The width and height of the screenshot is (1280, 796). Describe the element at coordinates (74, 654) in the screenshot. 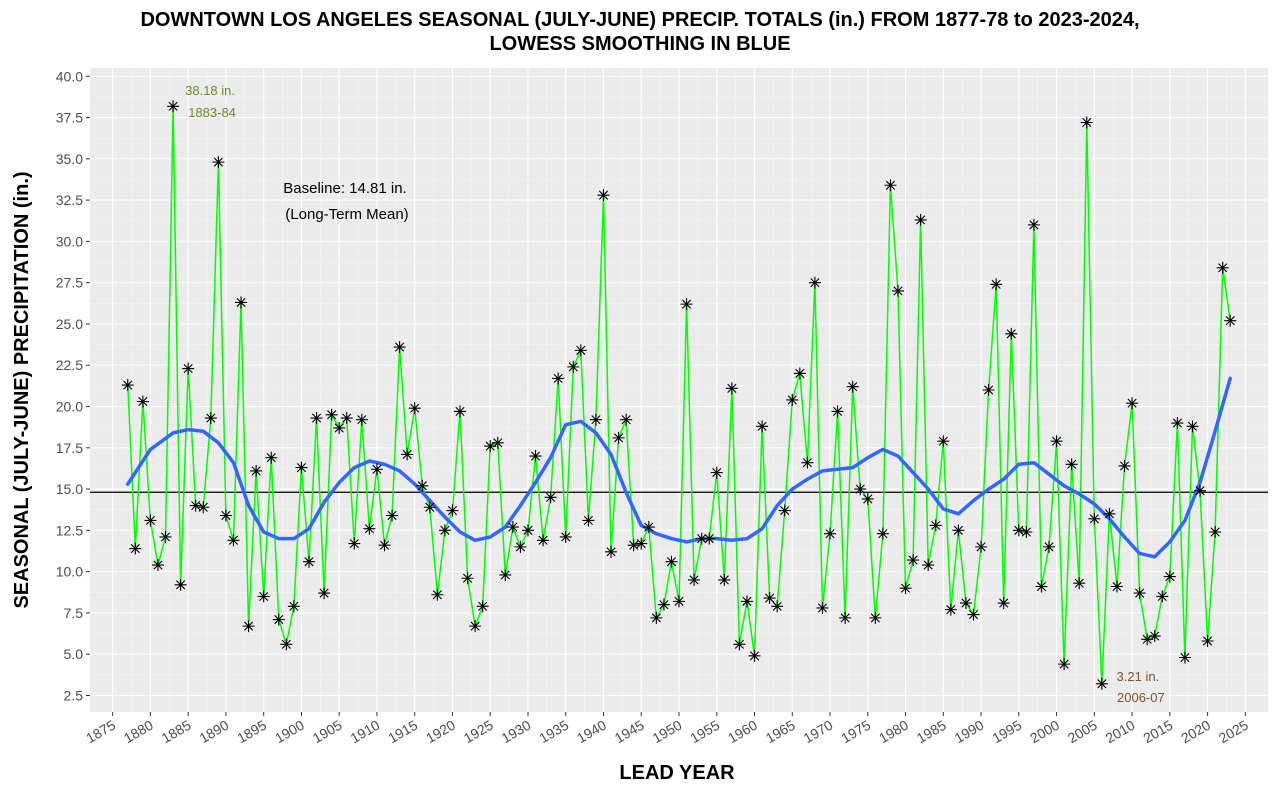

I see `y-tick-label: 5.0` at that location.